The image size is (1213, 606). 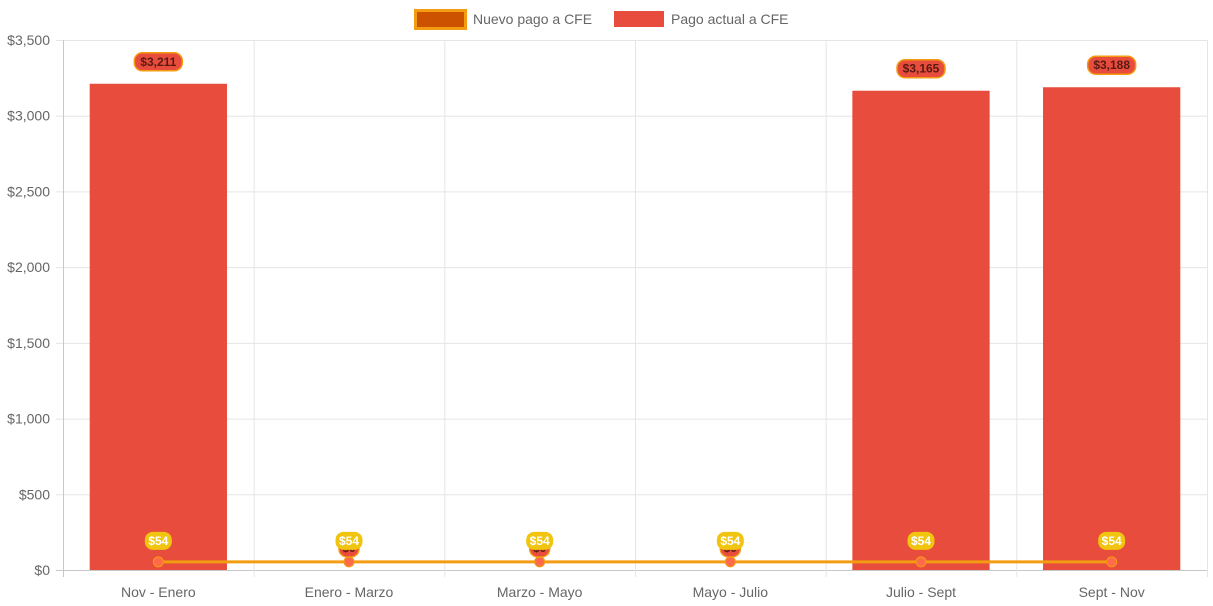 I want to click on legend-item-pago-actual: Pago actual a CFE, so click(x=701, y=19).